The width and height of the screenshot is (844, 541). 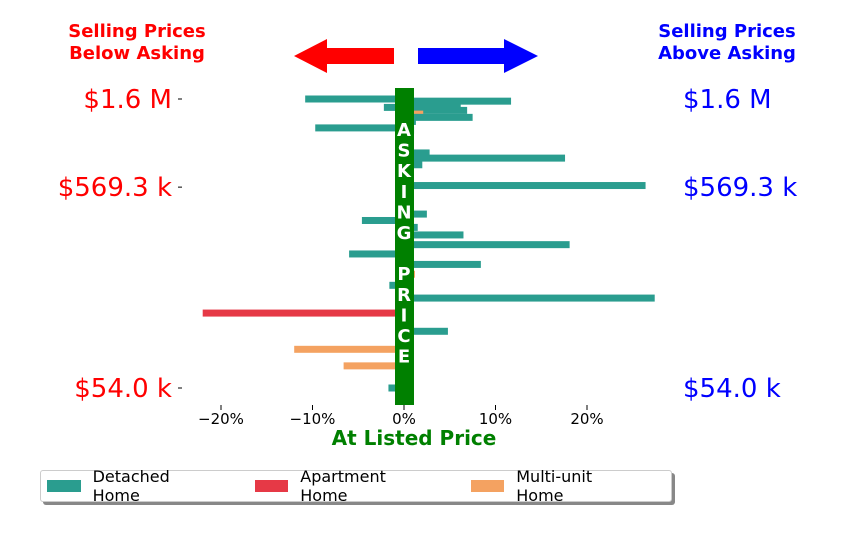 What do you see at coordinates (414, 438) in the screenshot?
I see `x-axis-label: At Listed Price` at bounding box center [414, 438].